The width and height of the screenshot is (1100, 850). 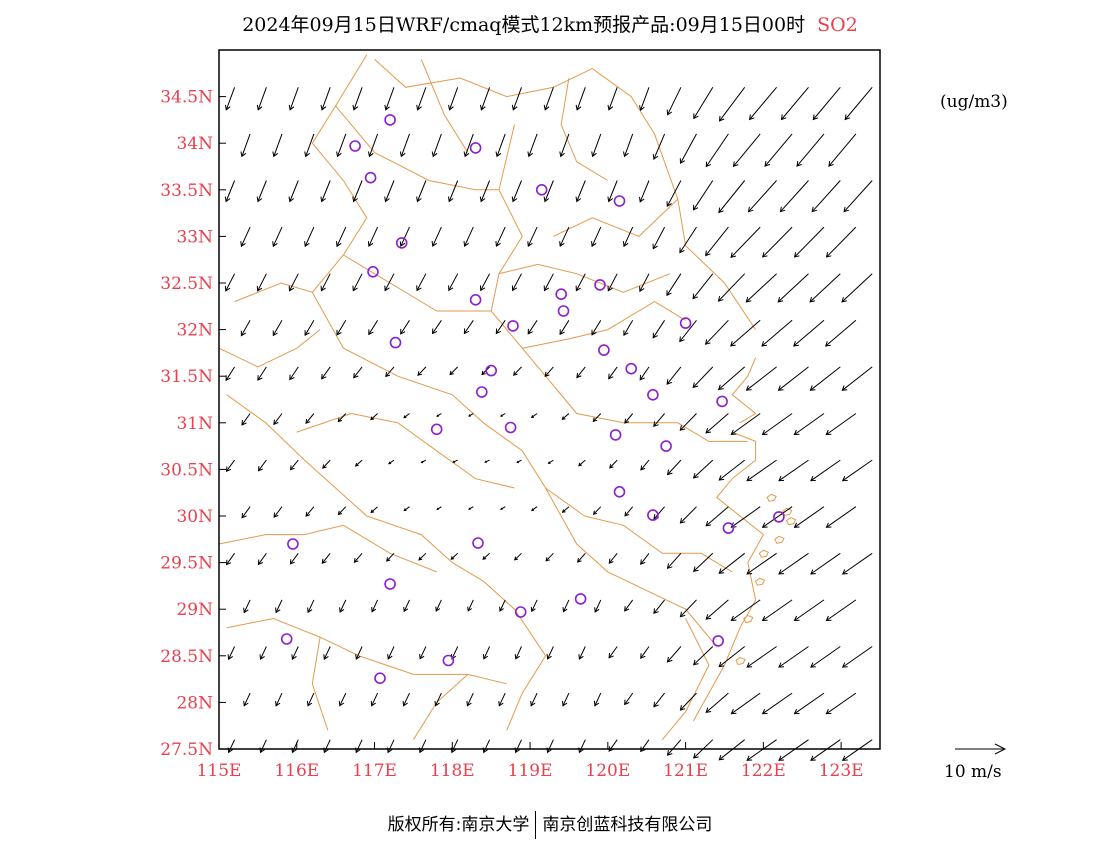 What do you see at coordinates (685, 771) in the screenshot?
I see `lon-tick-label-6: 121E` at bounding box center [685, 771].